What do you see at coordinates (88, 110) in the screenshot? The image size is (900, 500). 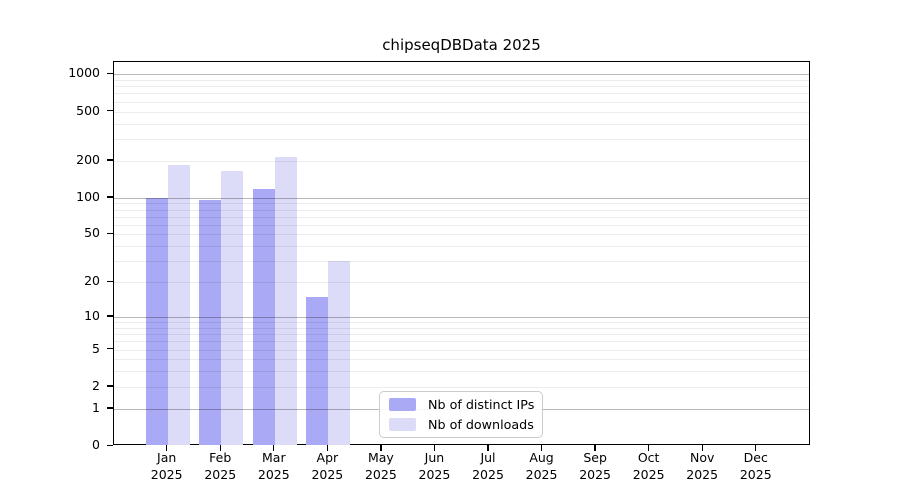 I see `y-tick-label: 500` at bounding box center [88, 110].